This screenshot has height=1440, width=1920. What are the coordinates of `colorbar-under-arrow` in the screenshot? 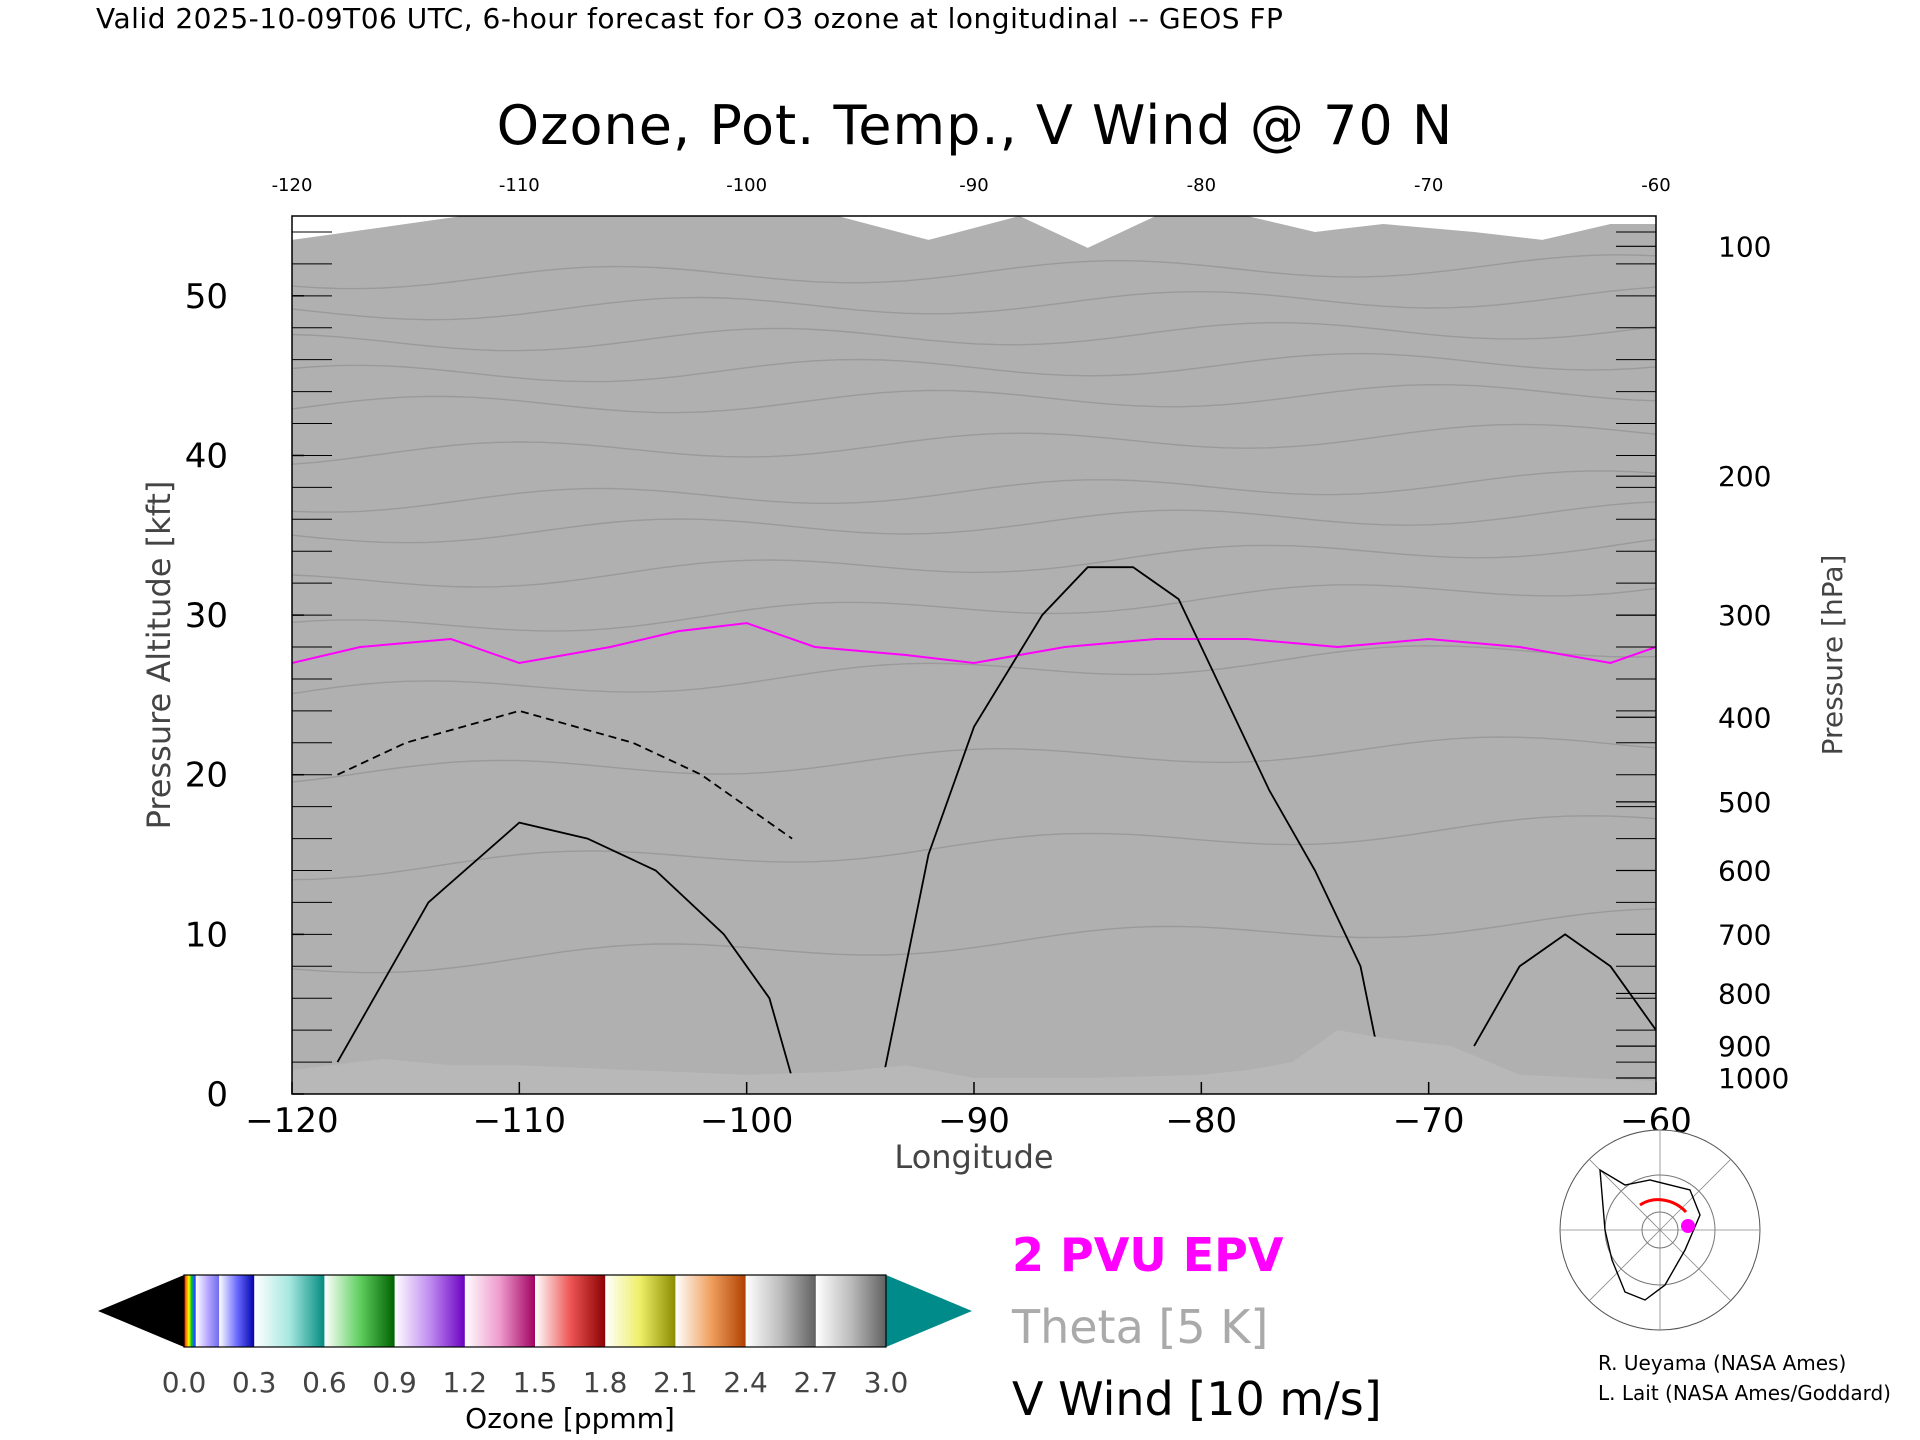 It's located at (141, 1311).